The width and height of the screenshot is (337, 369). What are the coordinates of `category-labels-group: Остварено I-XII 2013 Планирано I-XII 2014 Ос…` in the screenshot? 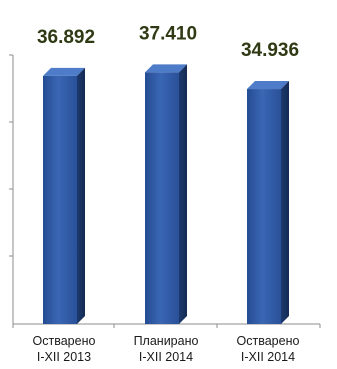 It's located at (166, 349).